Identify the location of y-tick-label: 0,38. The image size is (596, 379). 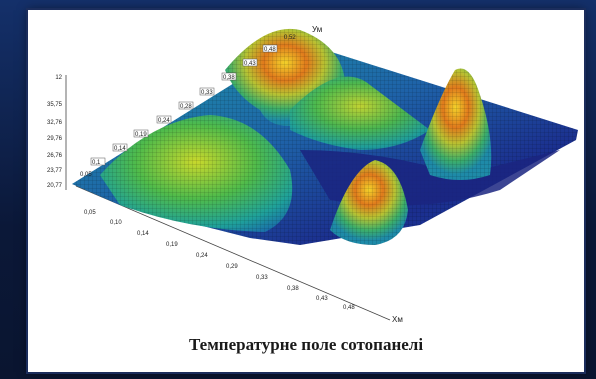
(229, 78).